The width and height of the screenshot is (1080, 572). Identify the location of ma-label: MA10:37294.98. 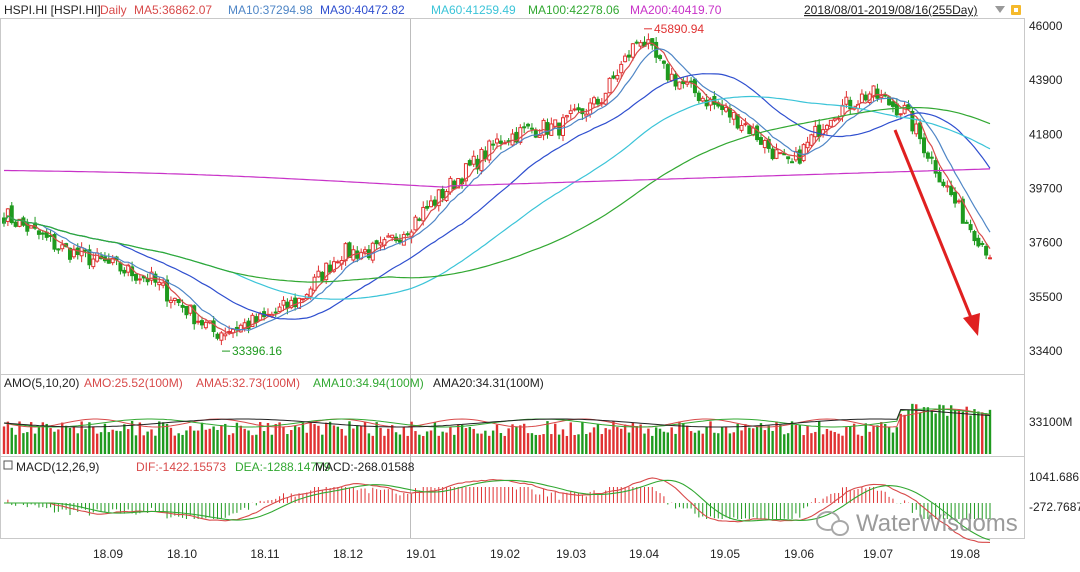
(270, 10).